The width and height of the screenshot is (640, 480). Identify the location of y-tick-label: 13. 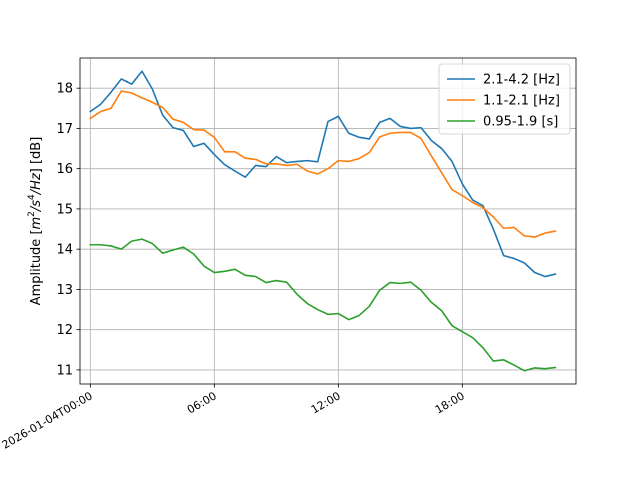
(64, 290).